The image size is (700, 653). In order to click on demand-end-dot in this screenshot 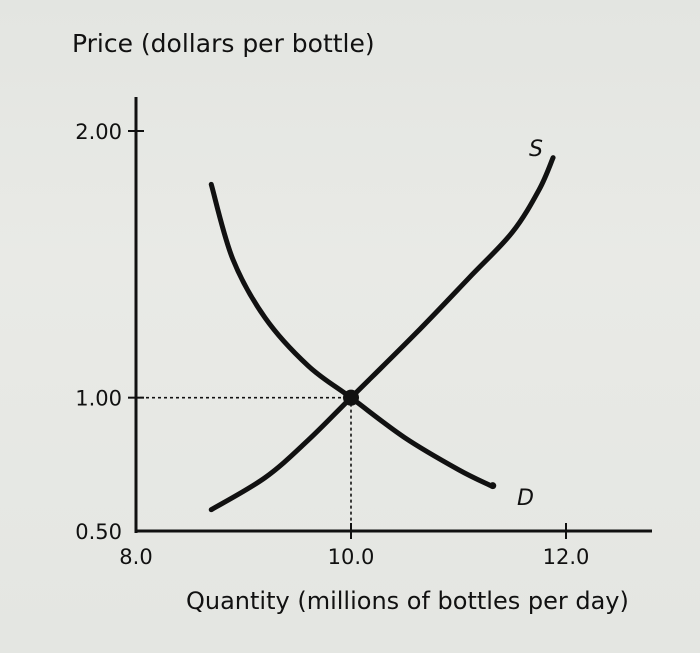, I will do `click(493, 486)`.